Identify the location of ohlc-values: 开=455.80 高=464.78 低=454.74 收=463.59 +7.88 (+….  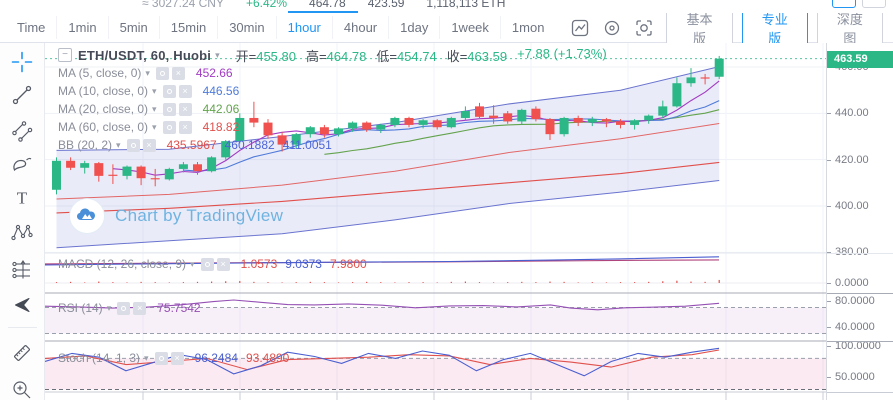
(416, 55).